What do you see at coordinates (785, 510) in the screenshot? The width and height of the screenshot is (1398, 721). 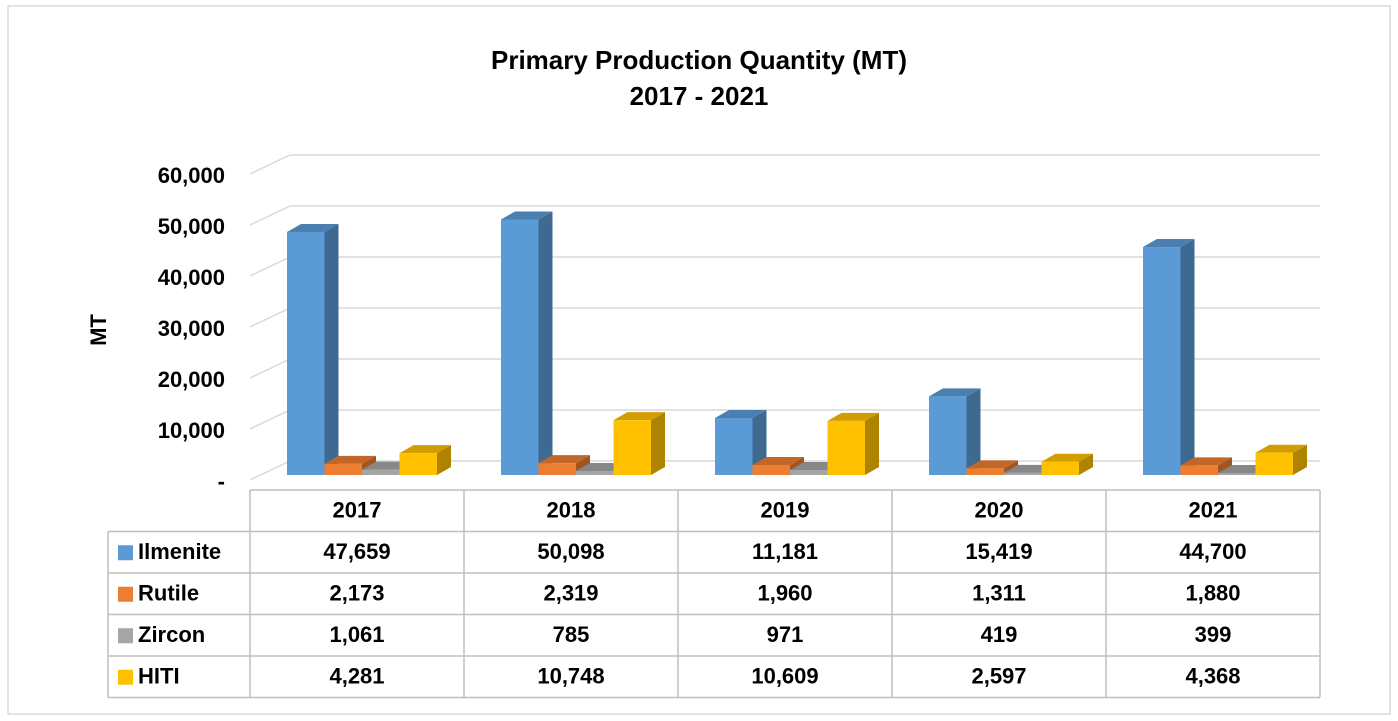 I see `x-tick-label: 2019` at bounding box center [785, 510].